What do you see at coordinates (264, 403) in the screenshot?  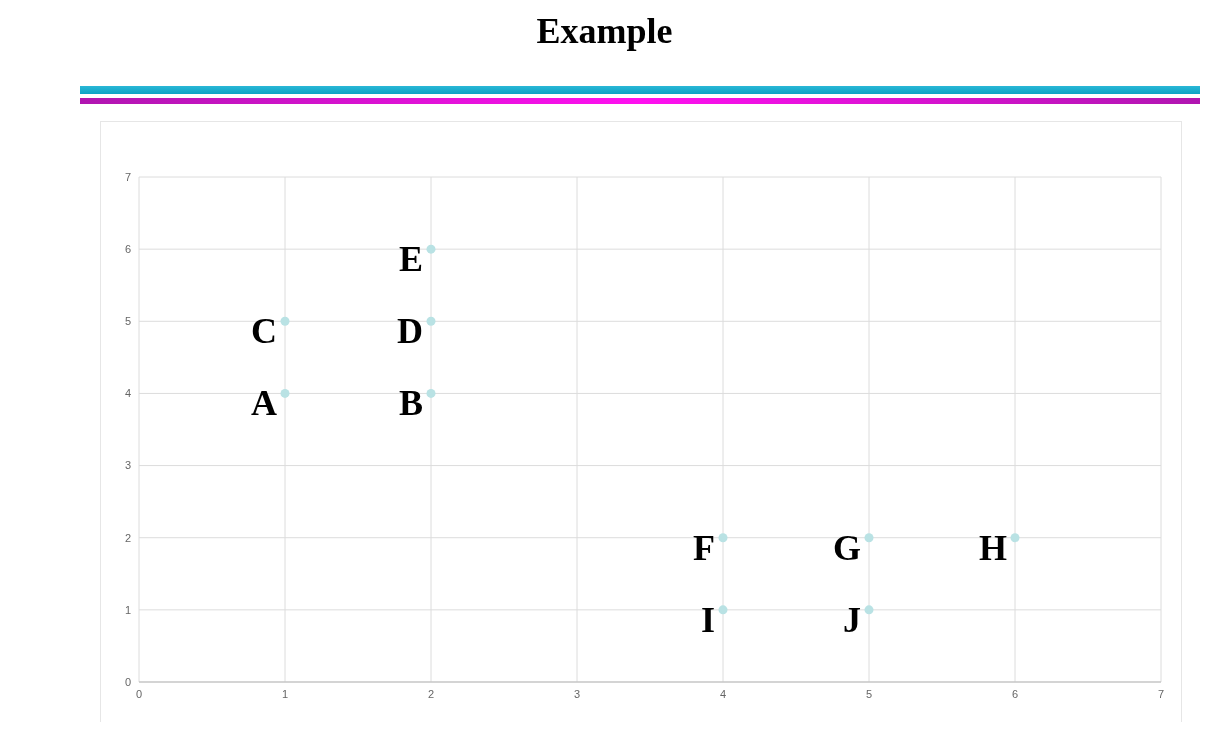 I see `annotation: A` at bounding box center [264, 403].